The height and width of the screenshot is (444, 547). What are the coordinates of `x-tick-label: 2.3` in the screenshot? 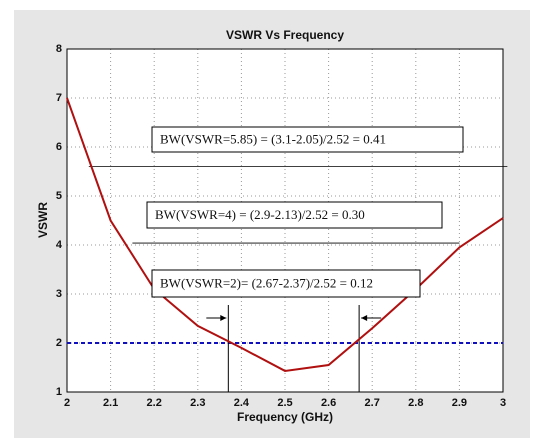 It's located at (197, 403).